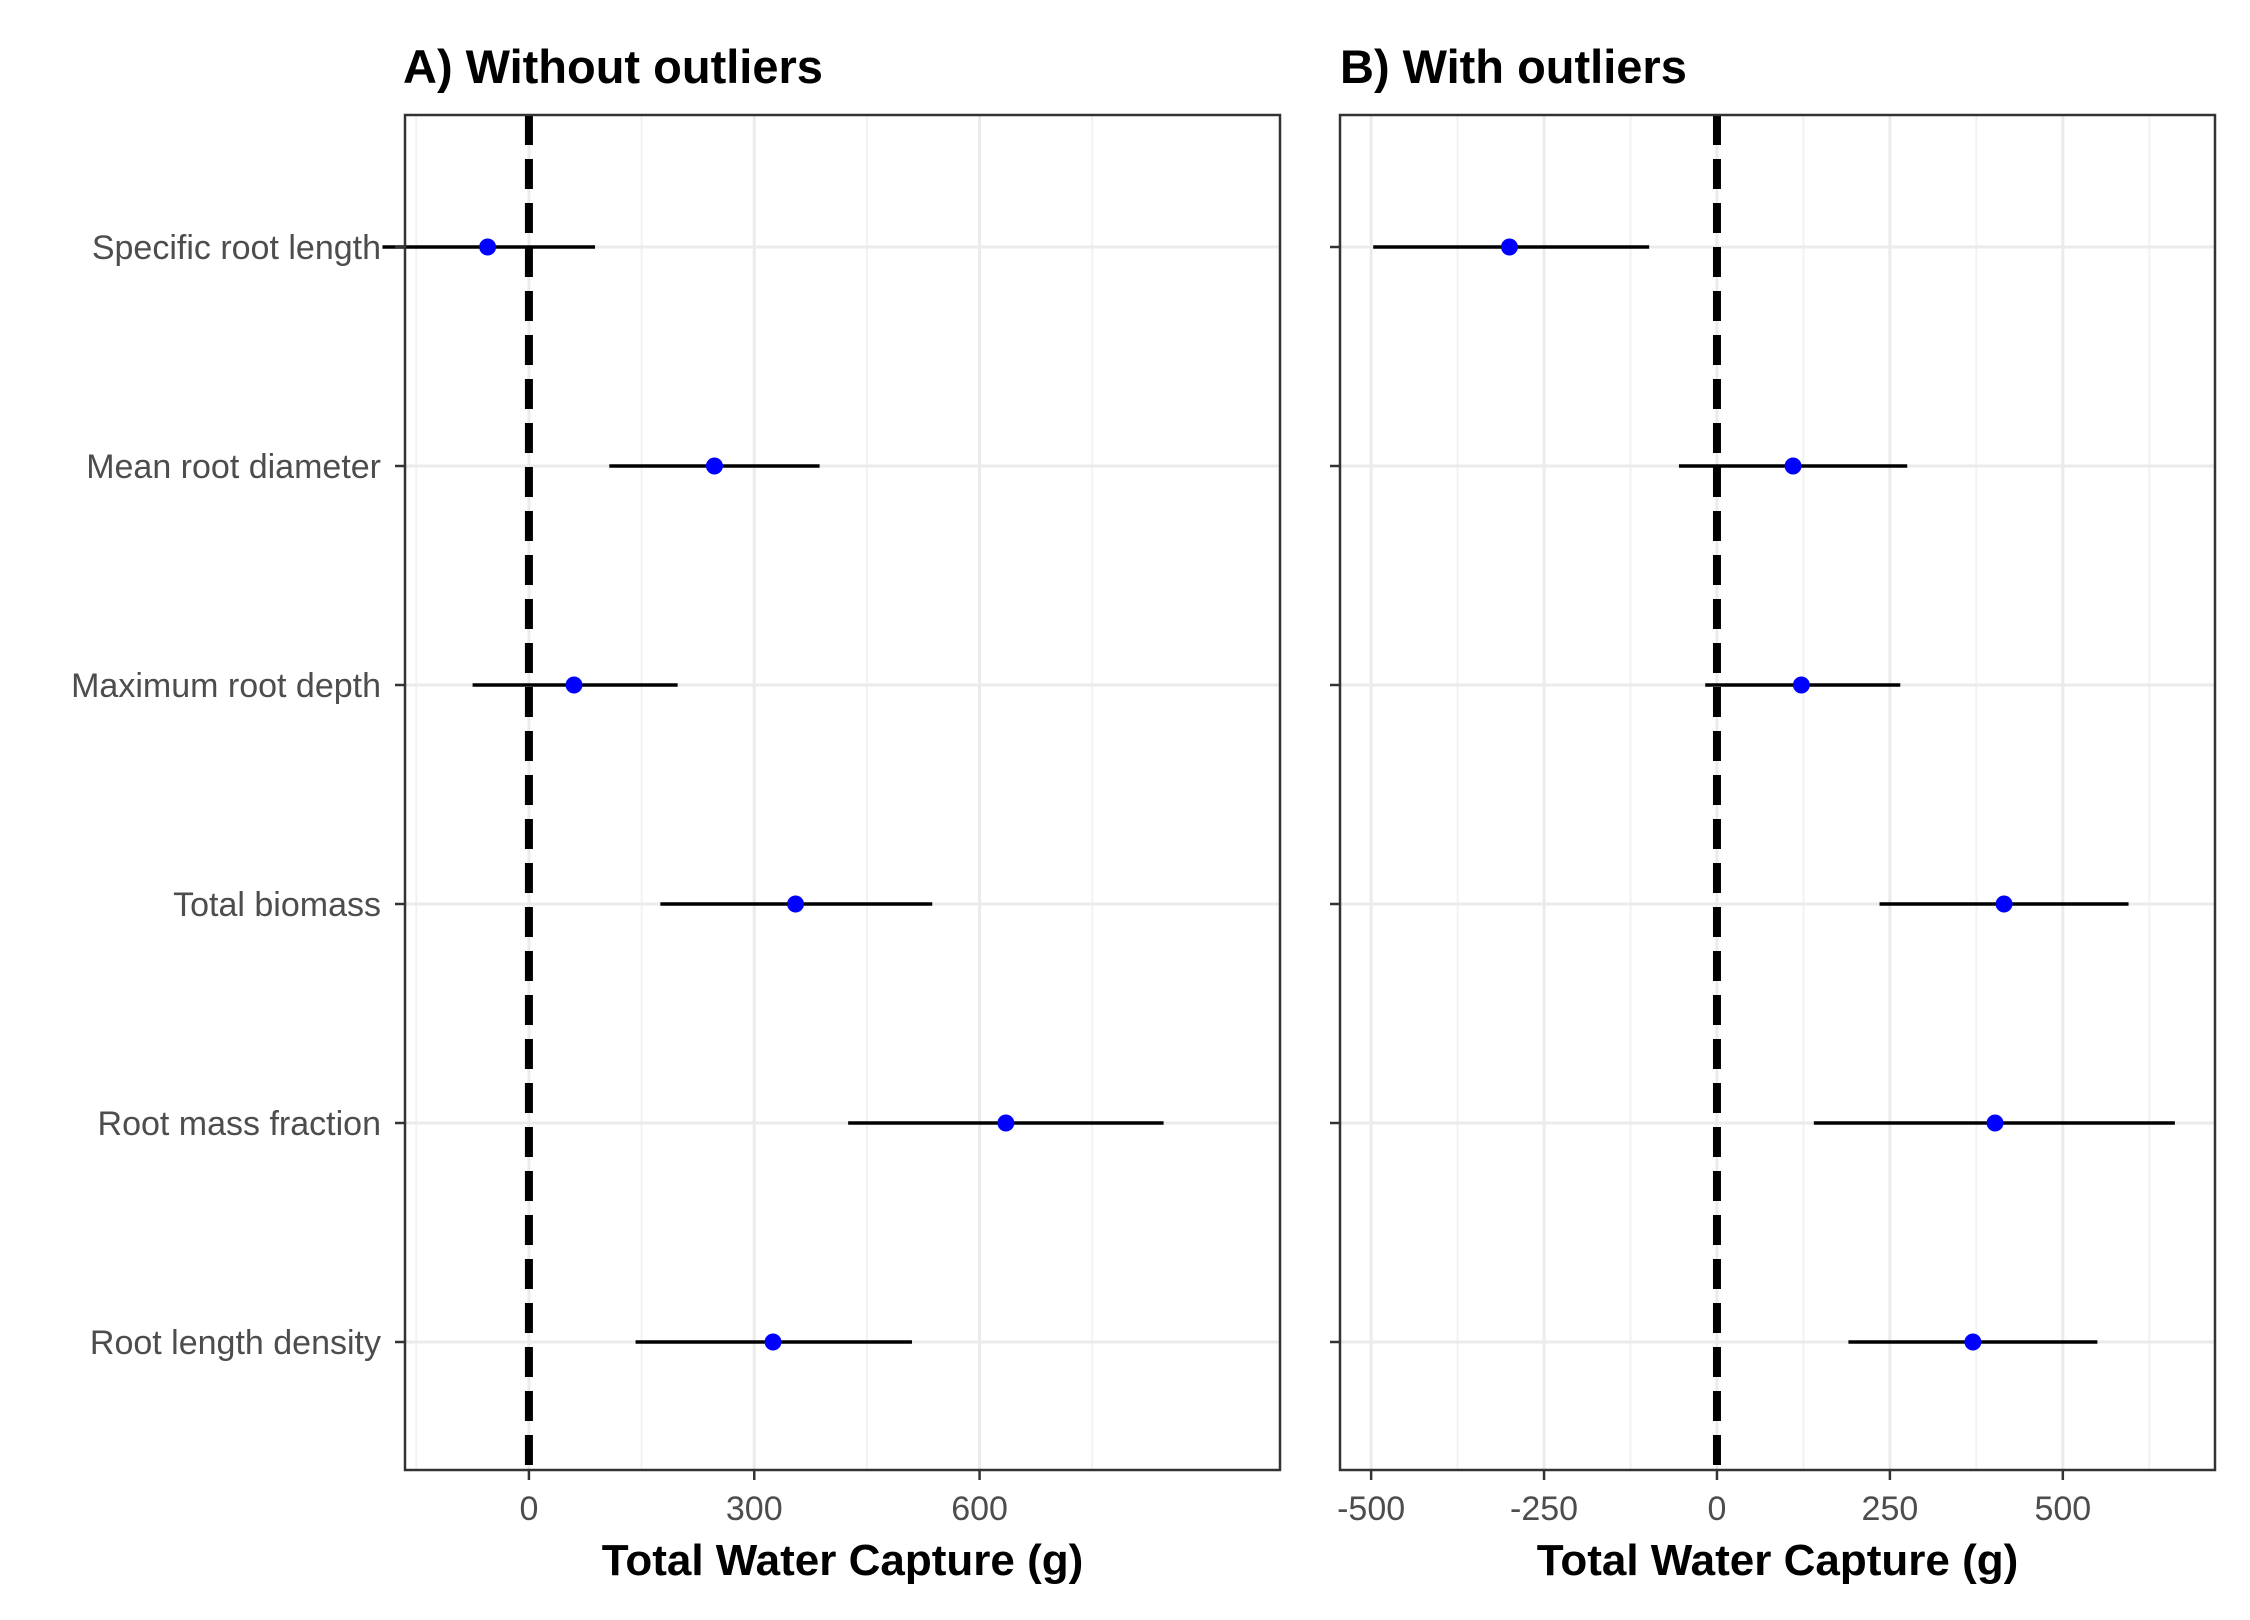 This screenshot has width=2250, height=1620. Describe the element at coordinates (226, 686) in the screenshot. I see `category-label: Maximum root depth` at that location.